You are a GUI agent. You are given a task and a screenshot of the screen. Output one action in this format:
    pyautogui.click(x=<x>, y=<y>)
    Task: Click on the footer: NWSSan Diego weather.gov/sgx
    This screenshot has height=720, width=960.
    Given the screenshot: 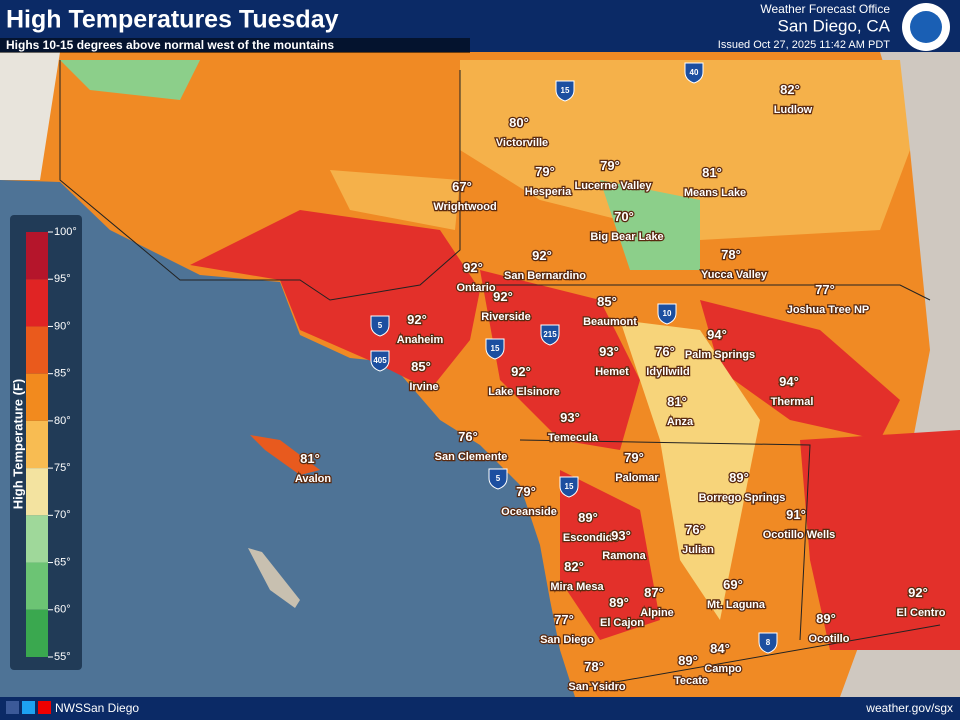 What is the action you would take?
    pyautogui.click(x=480, y=708)
    